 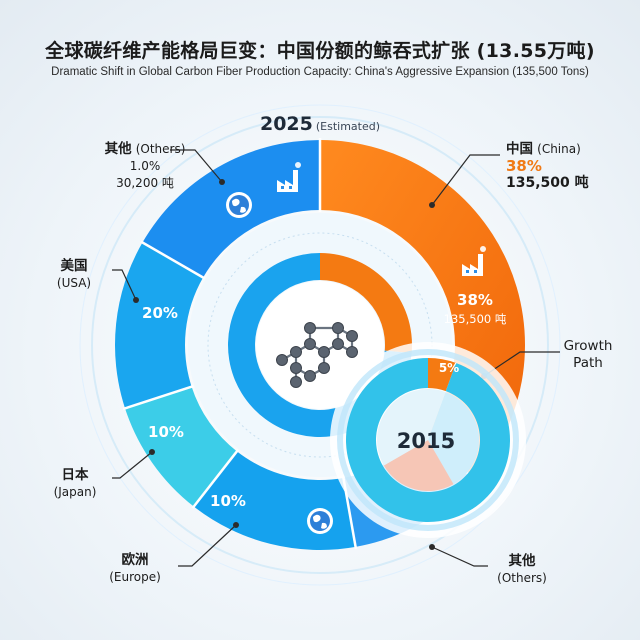 What do you see at coordinates (317, 355) in the screenshot?
I see `molecule-icon` at bounding box center [317, 355].